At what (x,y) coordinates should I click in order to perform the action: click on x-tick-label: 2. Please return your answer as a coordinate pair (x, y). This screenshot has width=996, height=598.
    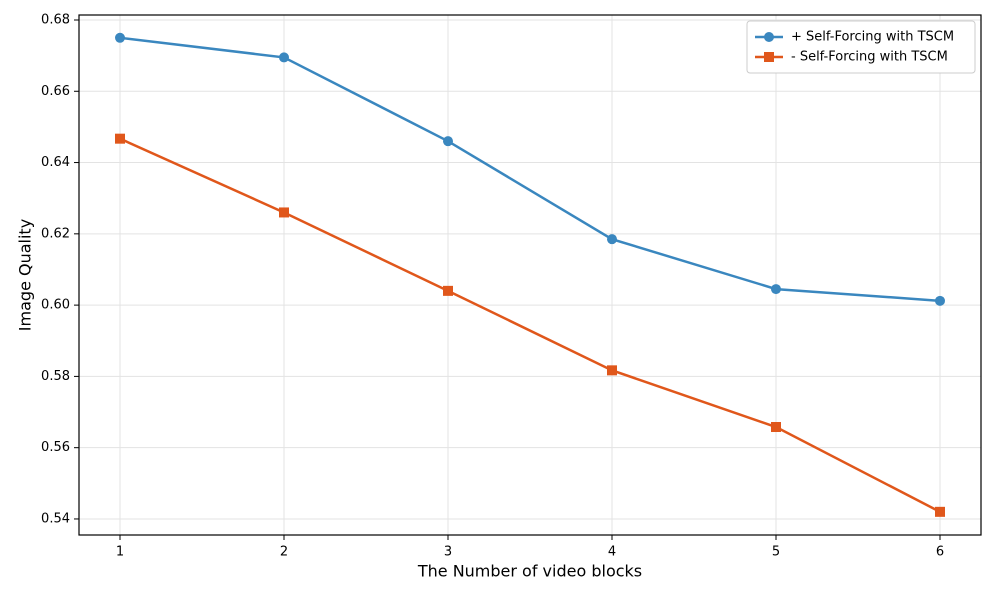
    Looking at the image, I should click on (284, 552).